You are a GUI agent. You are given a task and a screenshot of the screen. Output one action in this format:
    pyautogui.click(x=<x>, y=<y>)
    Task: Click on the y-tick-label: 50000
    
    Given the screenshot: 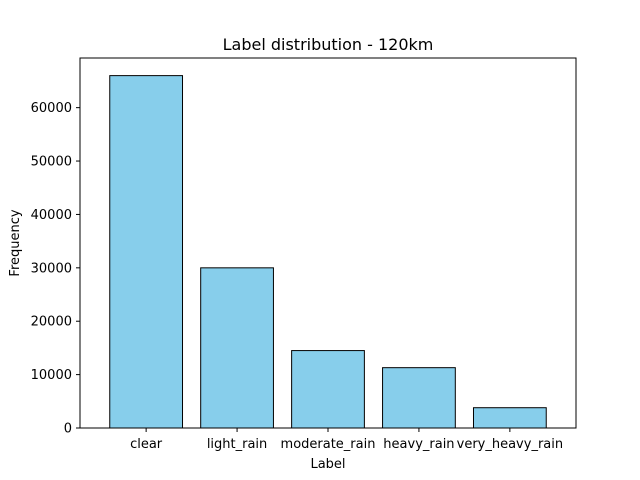 What is the action you would take?
    pyautogui.click(x=51, y=162)
    